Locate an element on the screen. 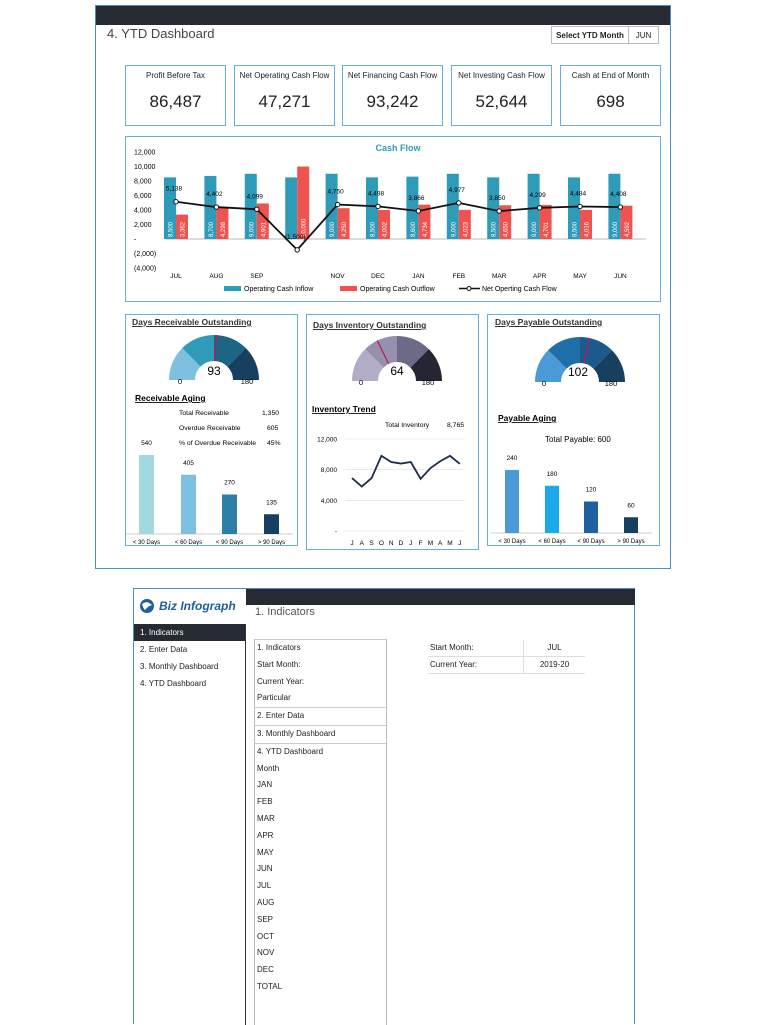 The height and width of the screenshot is (1025, 768). indicator-row: AUG is located at coordinates (266, 902).